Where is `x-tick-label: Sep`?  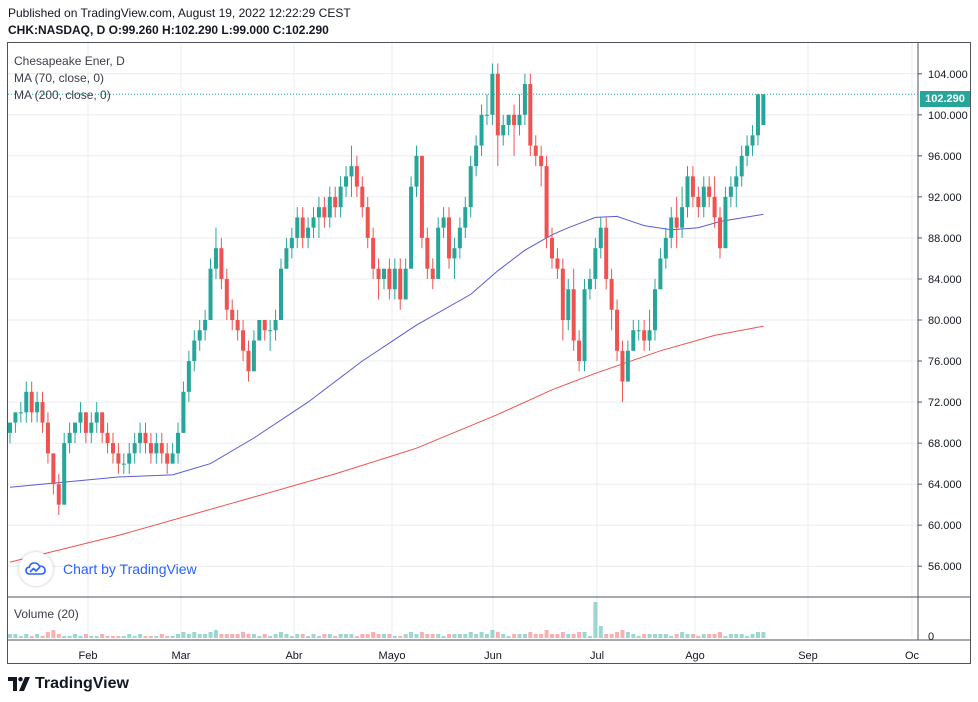
x-tick-label: Sep is located at coordinates (808, 656).